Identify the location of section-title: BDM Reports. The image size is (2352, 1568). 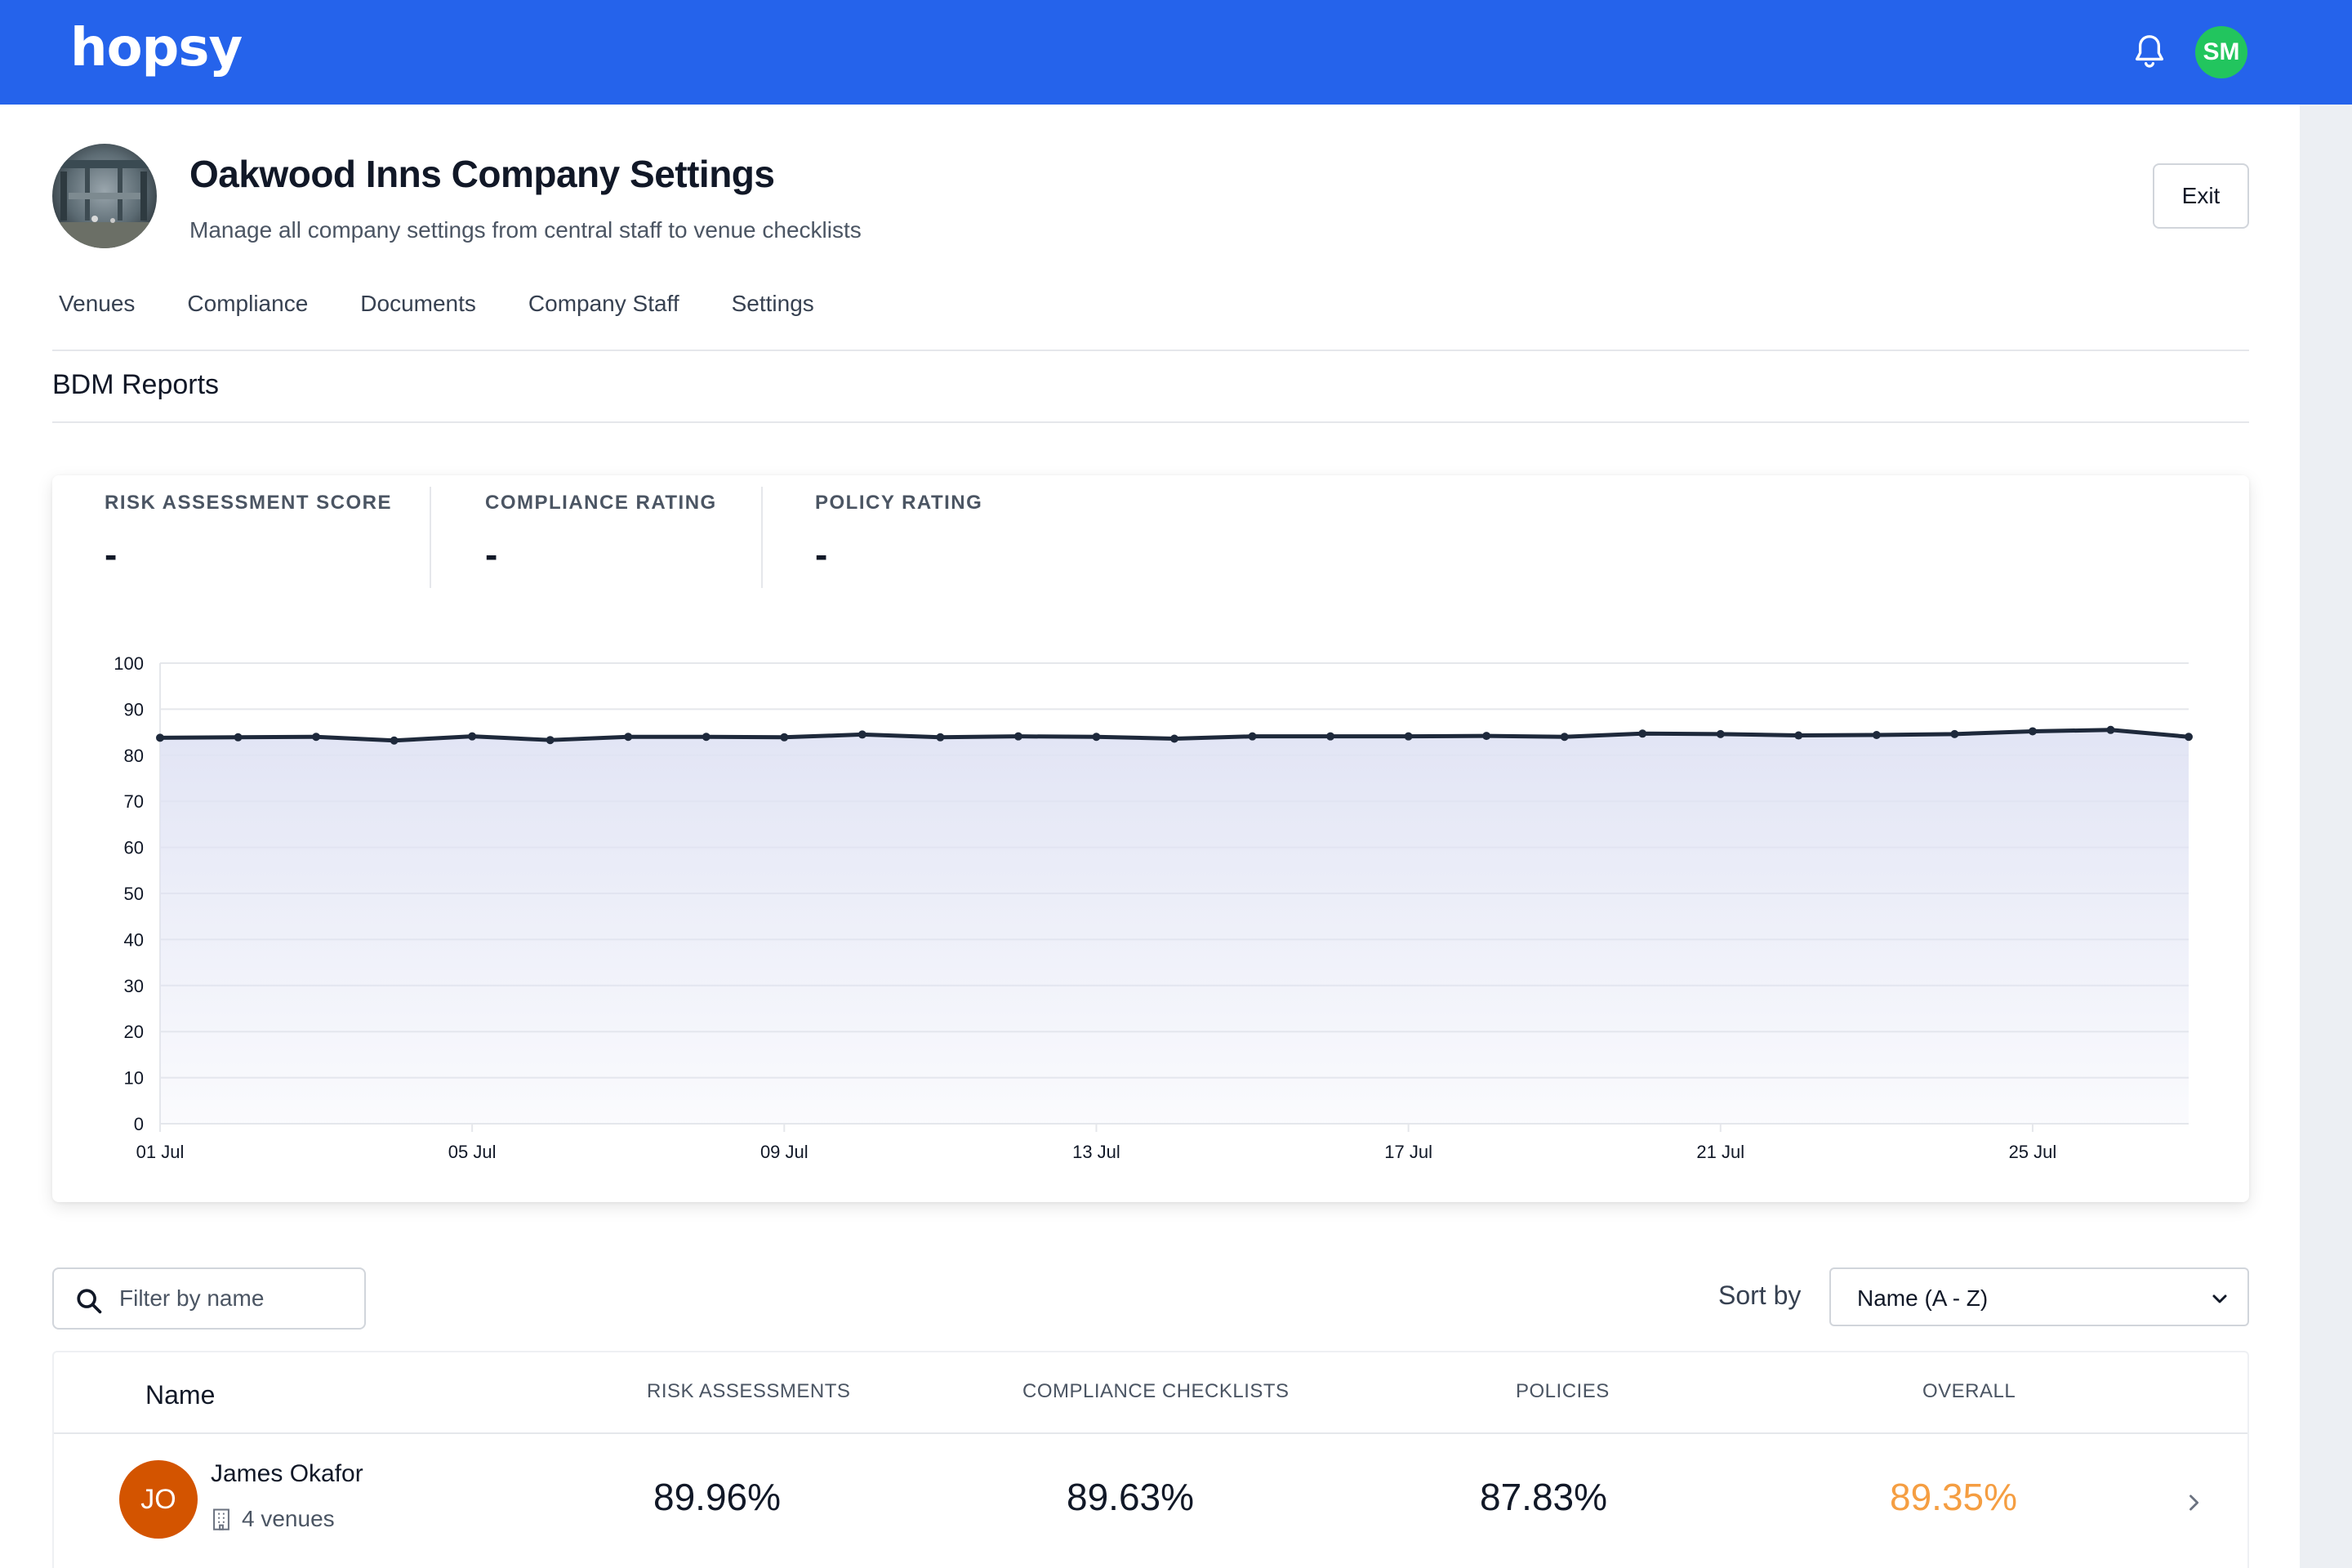
(136, 384).